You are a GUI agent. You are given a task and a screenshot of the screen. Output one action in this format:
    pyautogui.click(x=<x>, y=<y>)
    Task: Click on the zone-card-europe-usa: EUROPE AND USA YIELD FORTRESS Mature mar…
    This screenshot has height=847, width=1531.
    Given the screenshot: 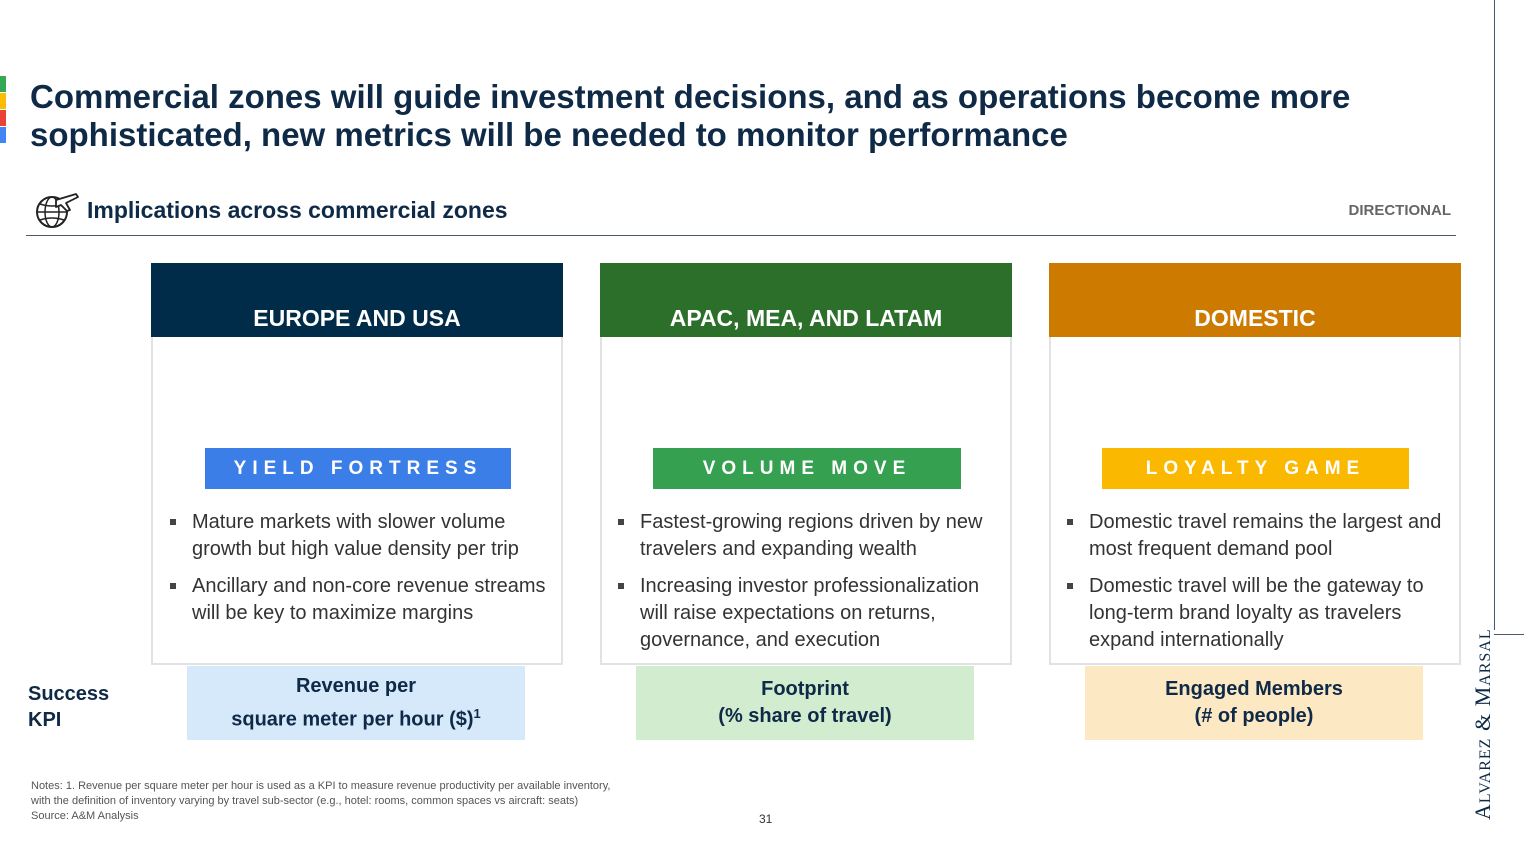 What is the action you would take?
    pyautogui.click(x=357, y=464)
    